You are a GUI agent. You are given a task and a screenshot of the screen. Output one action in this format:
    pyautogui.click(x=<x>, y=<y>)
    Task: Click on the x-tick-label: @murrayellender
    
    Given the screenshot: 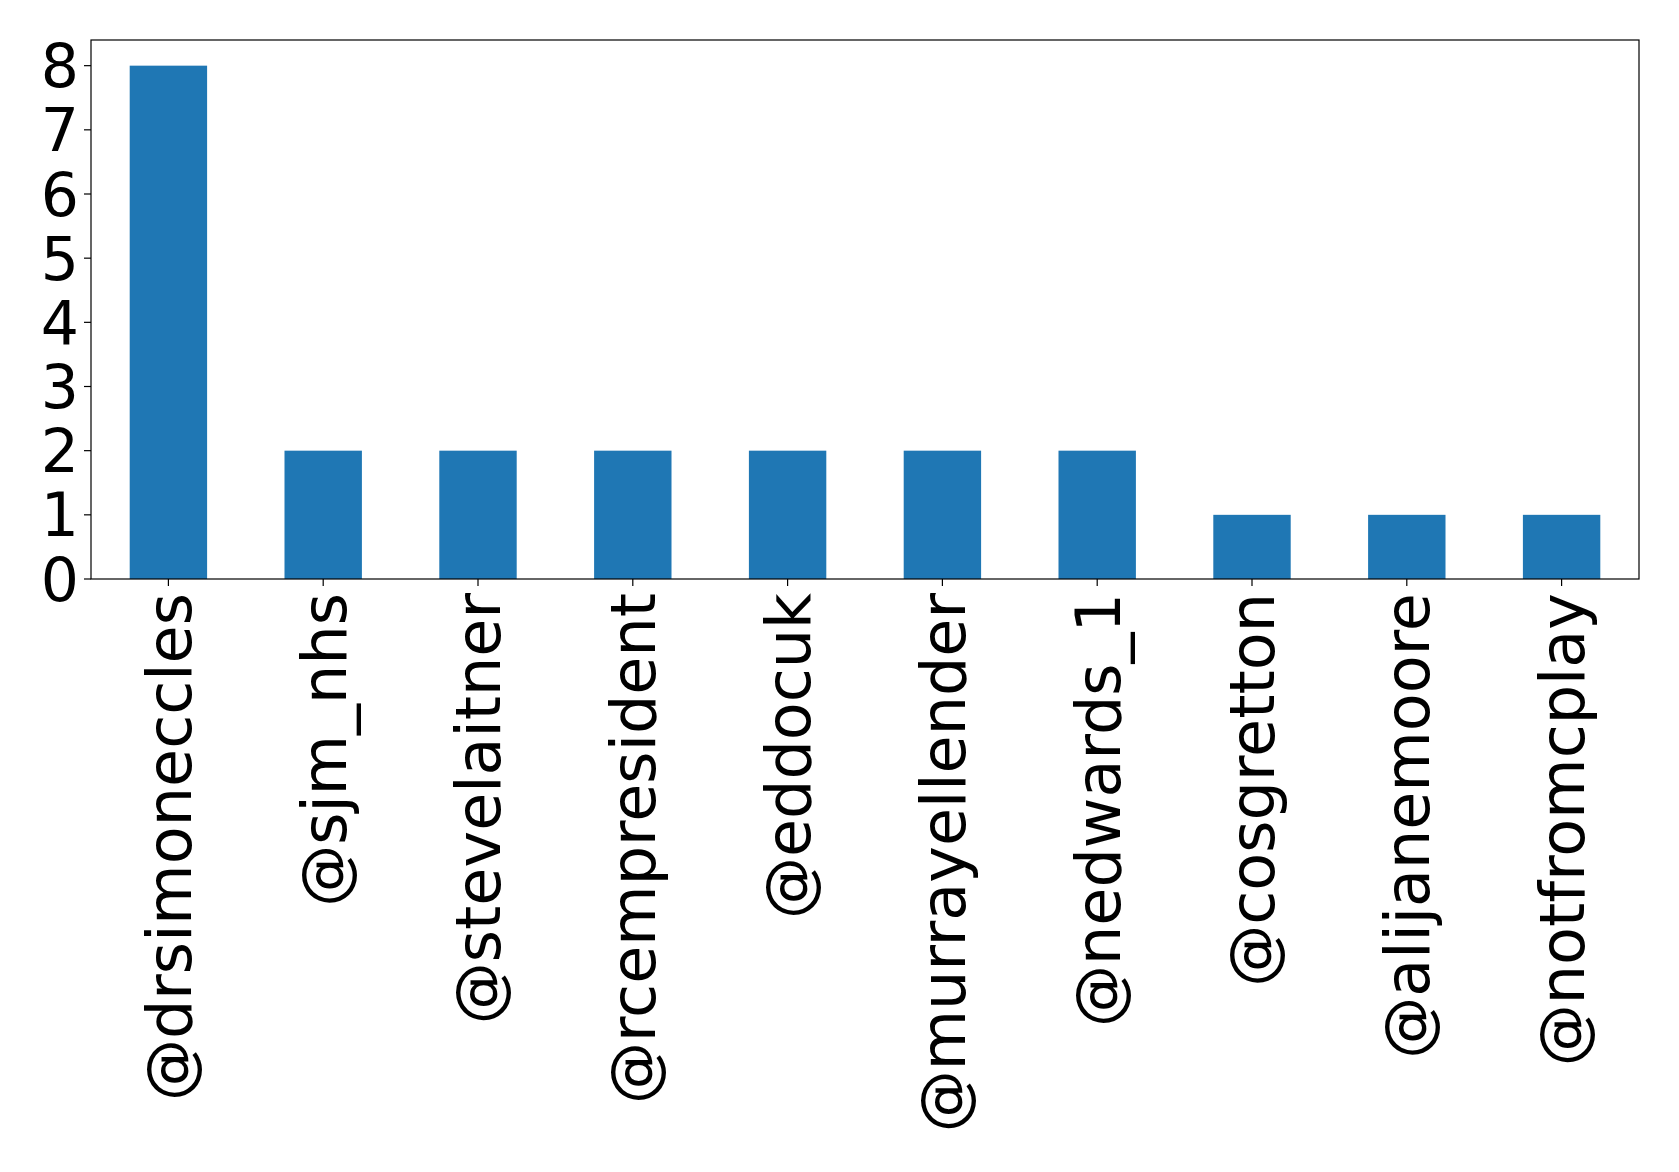 What is the action you would take?
    pyautogui.click(x=943, y=862)
    